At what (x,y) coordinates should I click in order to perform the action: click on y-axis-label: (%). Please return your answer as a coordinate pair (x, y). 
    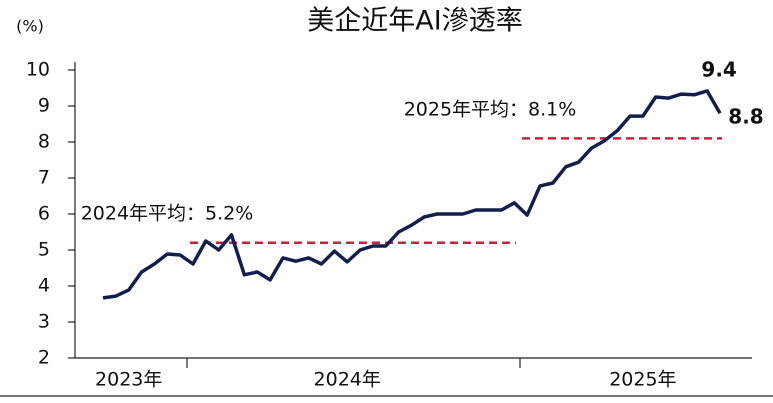
    Looking at the image, I should click on (30, 26).